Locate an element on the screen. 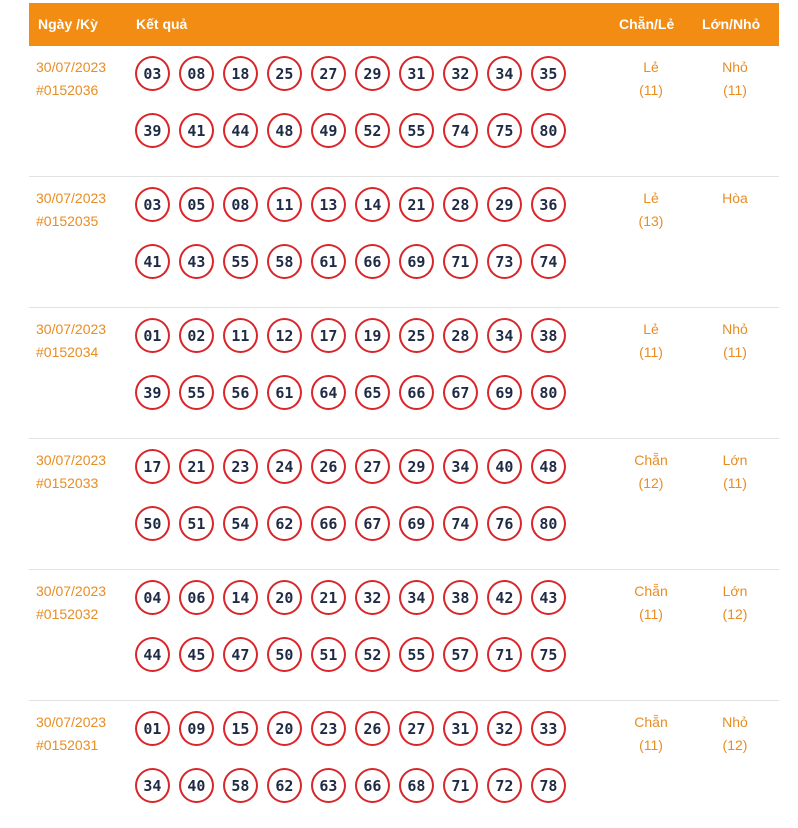 The height and width of the screenshot is (828, 798). draw-period: #0152031 is located at coordinates (67, 745).